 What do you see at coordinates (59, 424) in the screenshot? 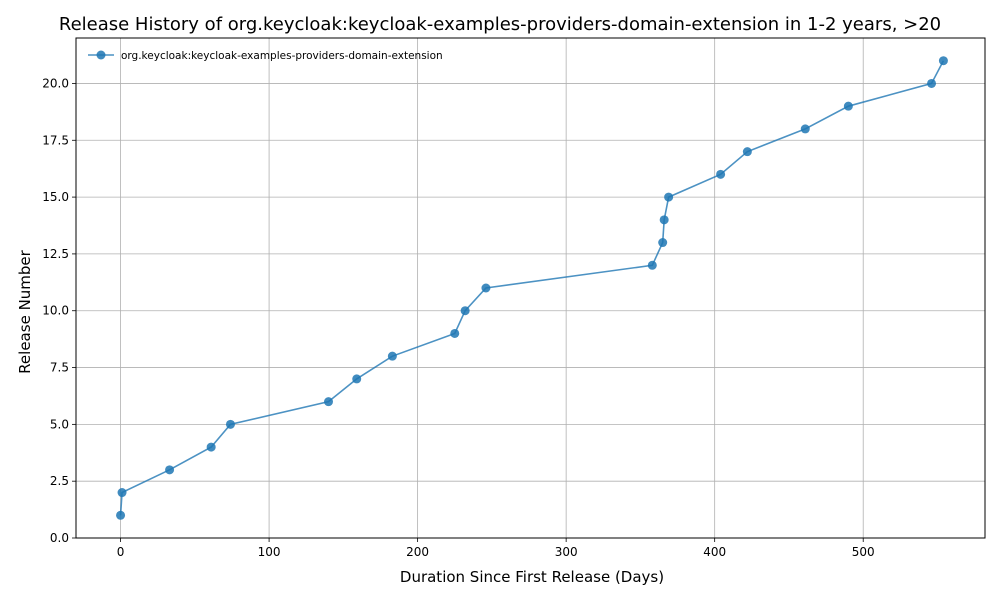
I see `y-tick-label: 5.0` at bounding box center [59, 424].